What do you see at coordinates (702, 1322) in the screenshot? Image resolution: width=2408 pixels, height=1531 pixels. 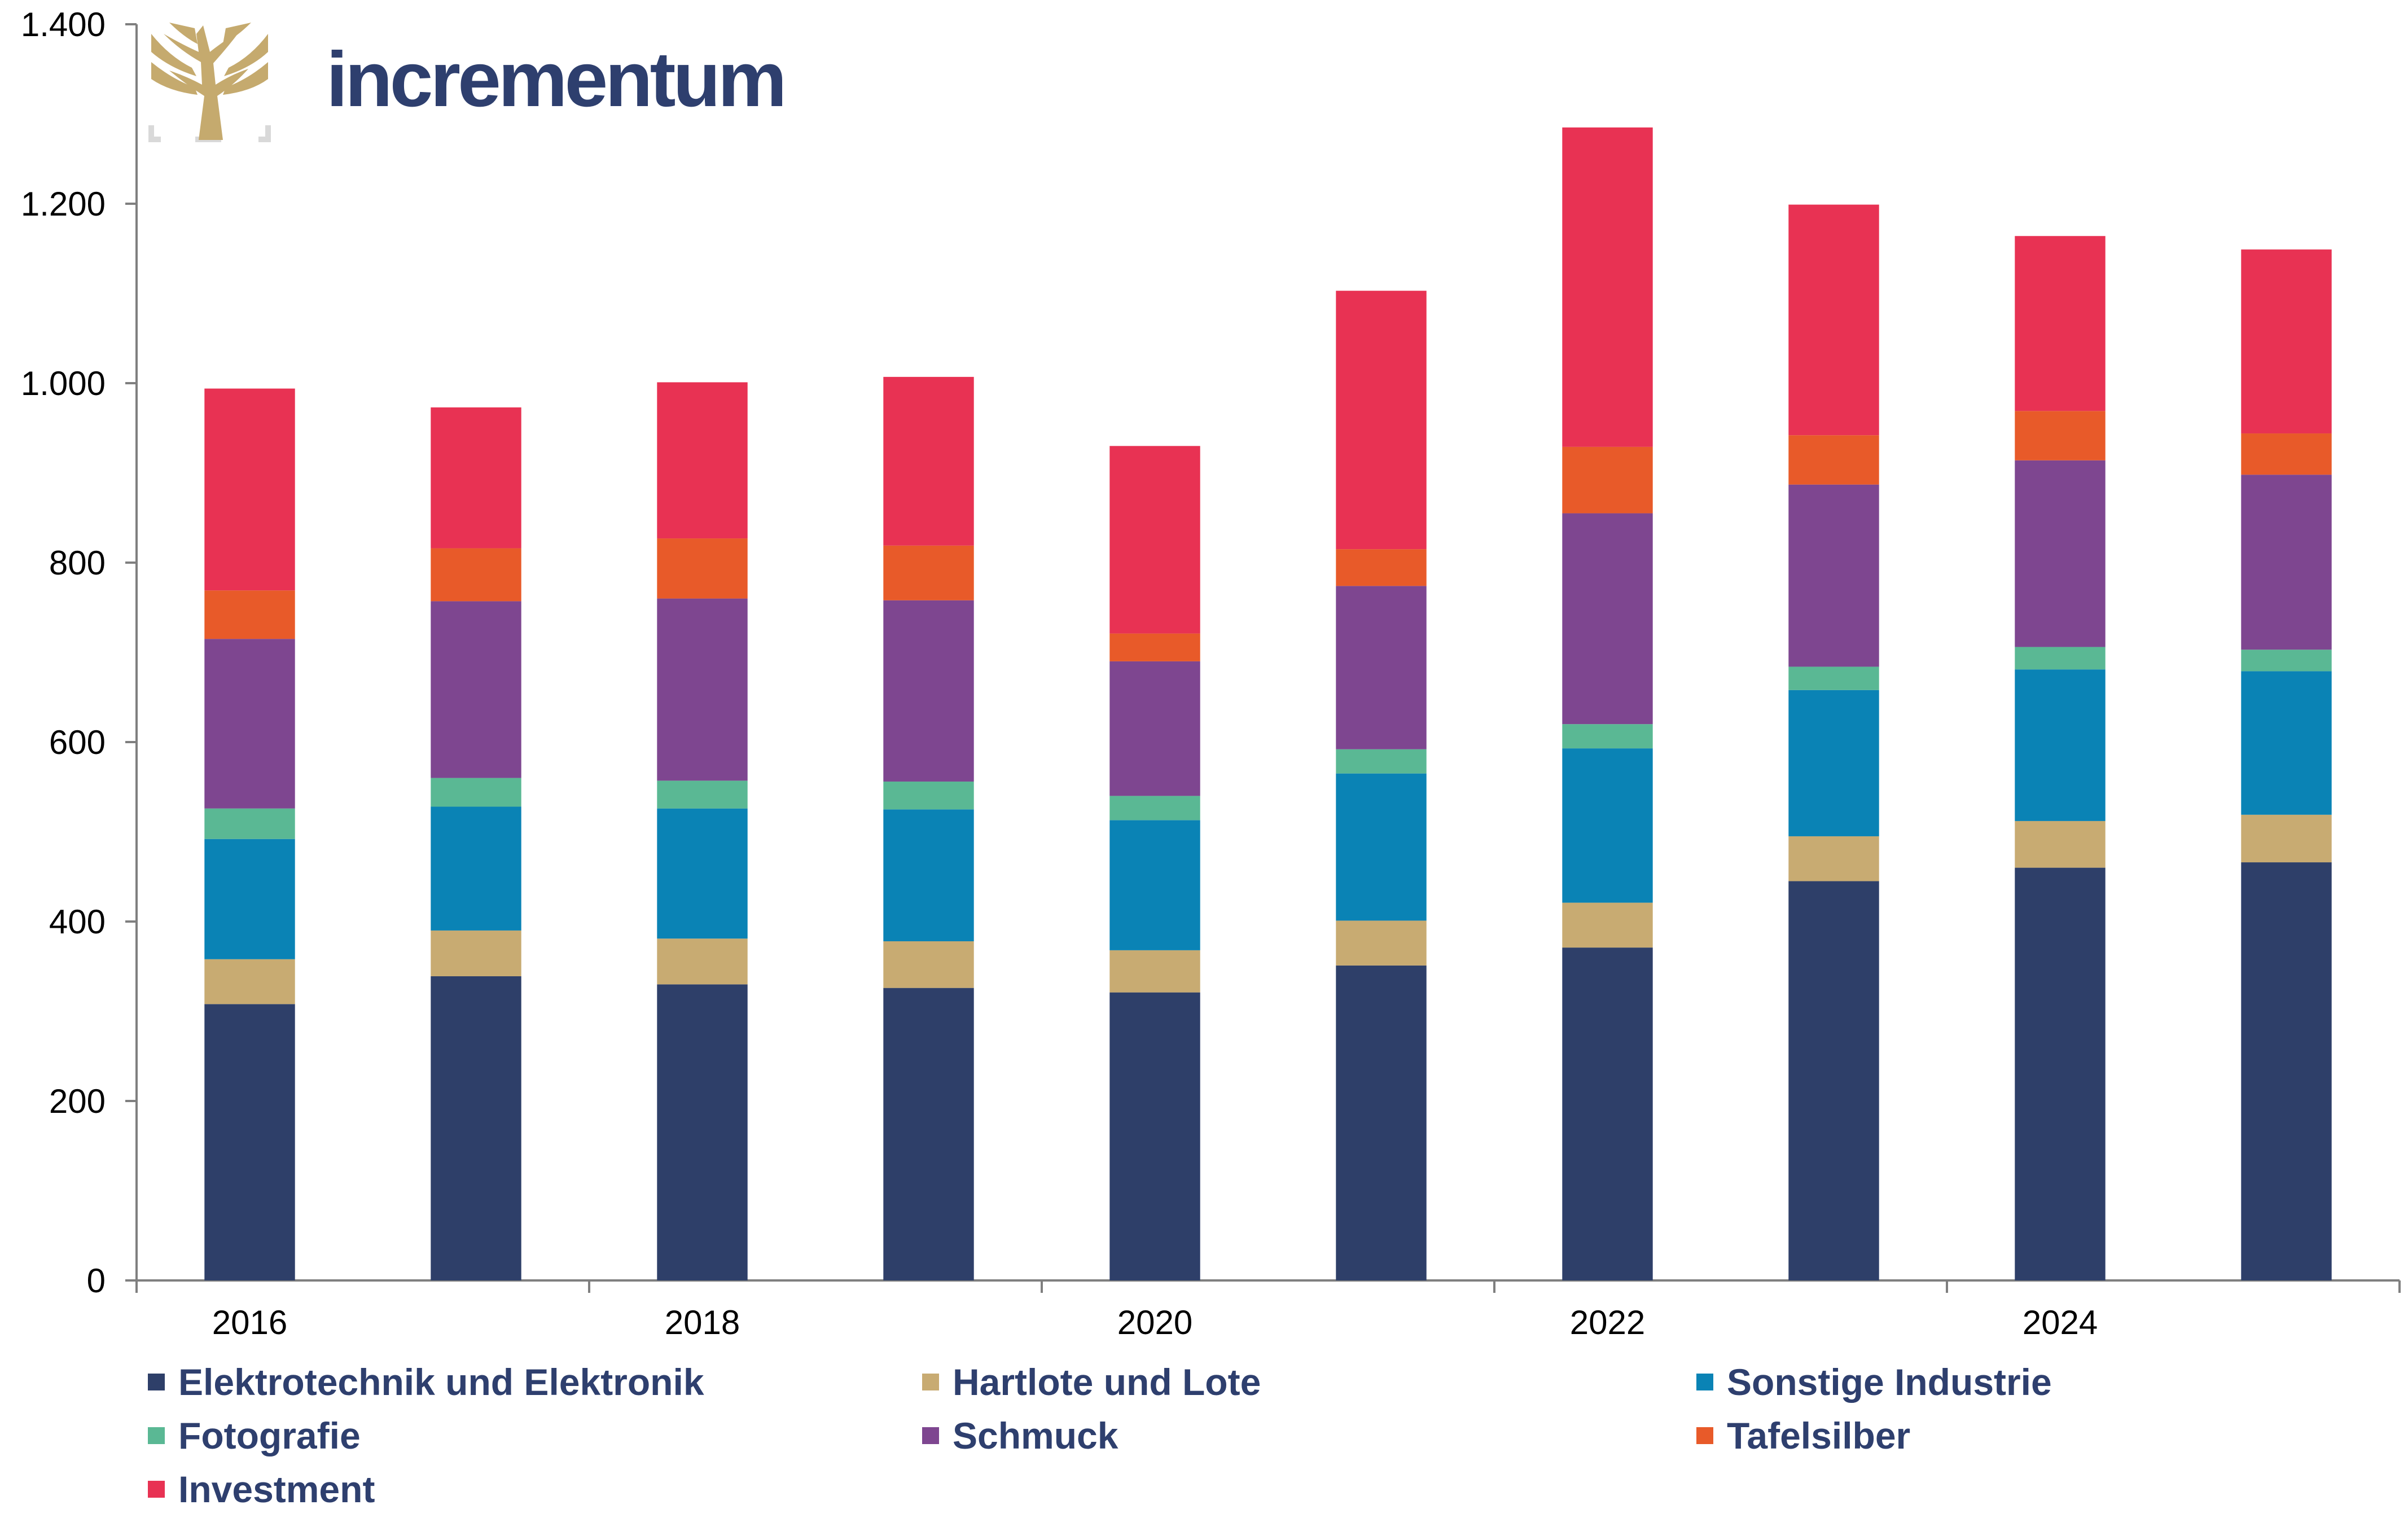 I see `x-tick-label: 2018` at bounding box center [702, 1322].